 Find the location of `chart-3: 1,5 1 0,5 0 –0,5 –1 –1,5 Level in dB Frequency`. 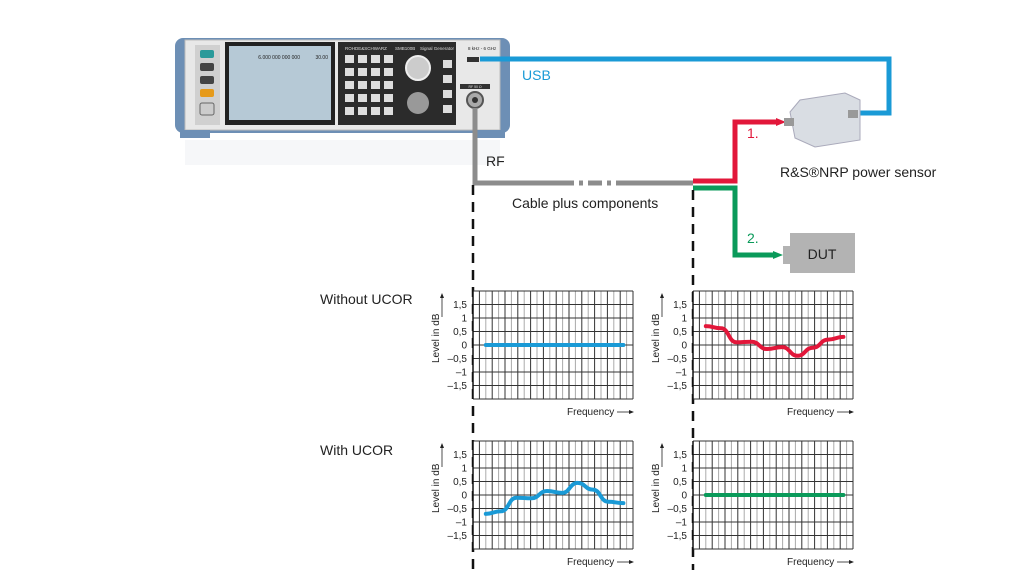

chart-3: 1,5 1 0,5 0 –0,5 –1 –1,5 Level in dB Frequency is located at coordinates (532, 504).